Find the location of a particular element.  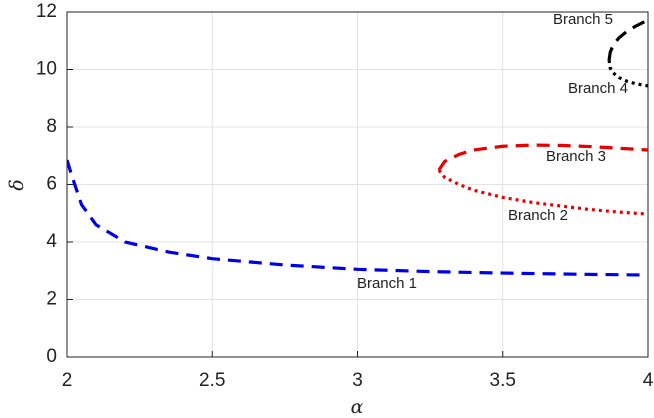

branch-label: Branch 2 is located at coordinates (538, 215).